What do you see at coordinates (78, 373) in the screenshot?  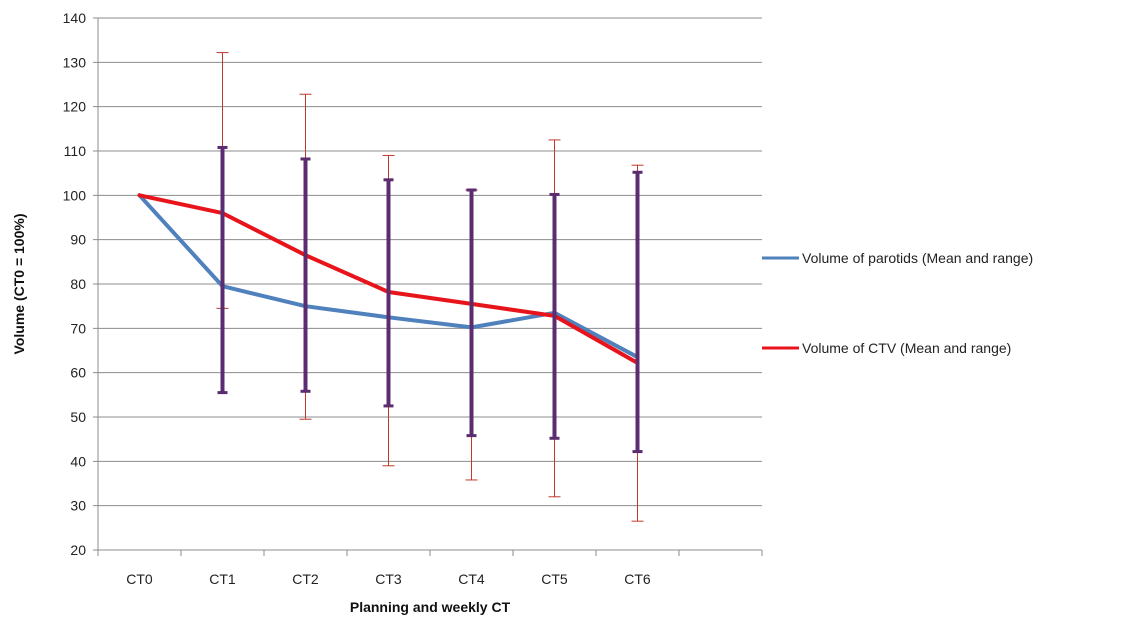 I see `y-tick-label: 60` at bounding box center [78, 373].